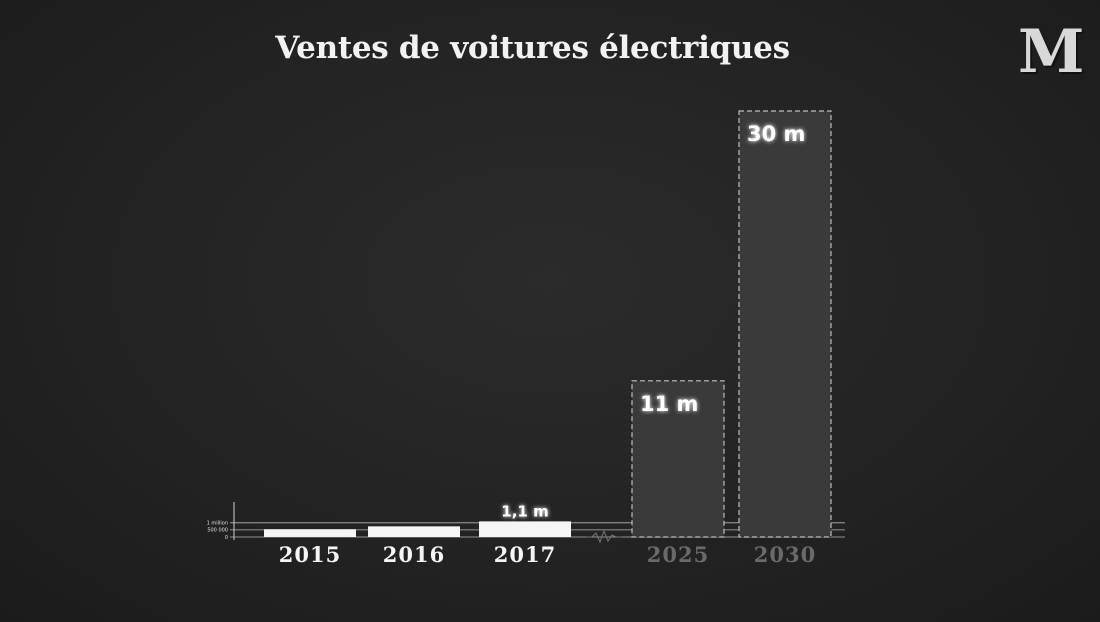 Image resolution: width=1100 pixels, height=622 pixels. What do you see at coordinates (414, 554) in the screenshot?
I see `x-tick-label: 2016` at bounding box center [414, 554].